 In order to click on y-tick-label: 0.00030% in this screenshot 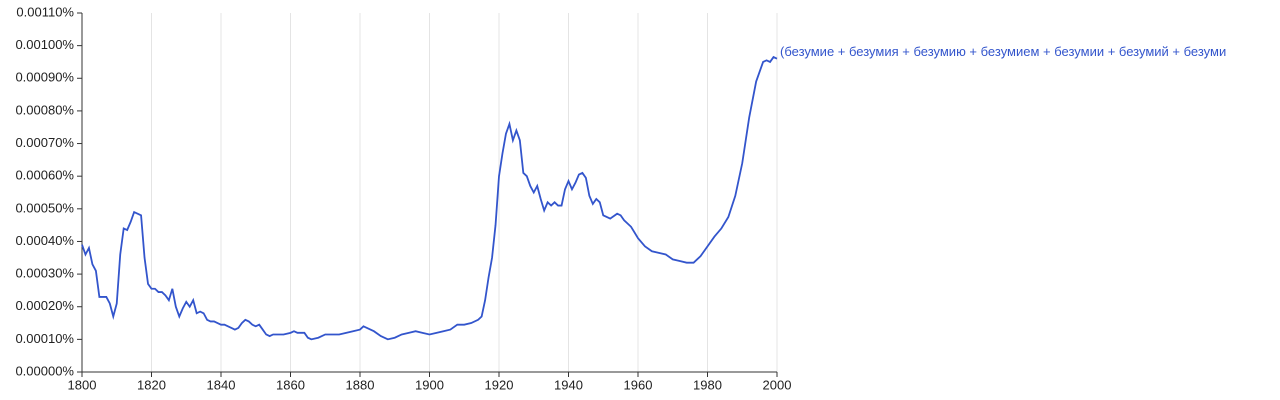, I will do `click(44, 273)`.